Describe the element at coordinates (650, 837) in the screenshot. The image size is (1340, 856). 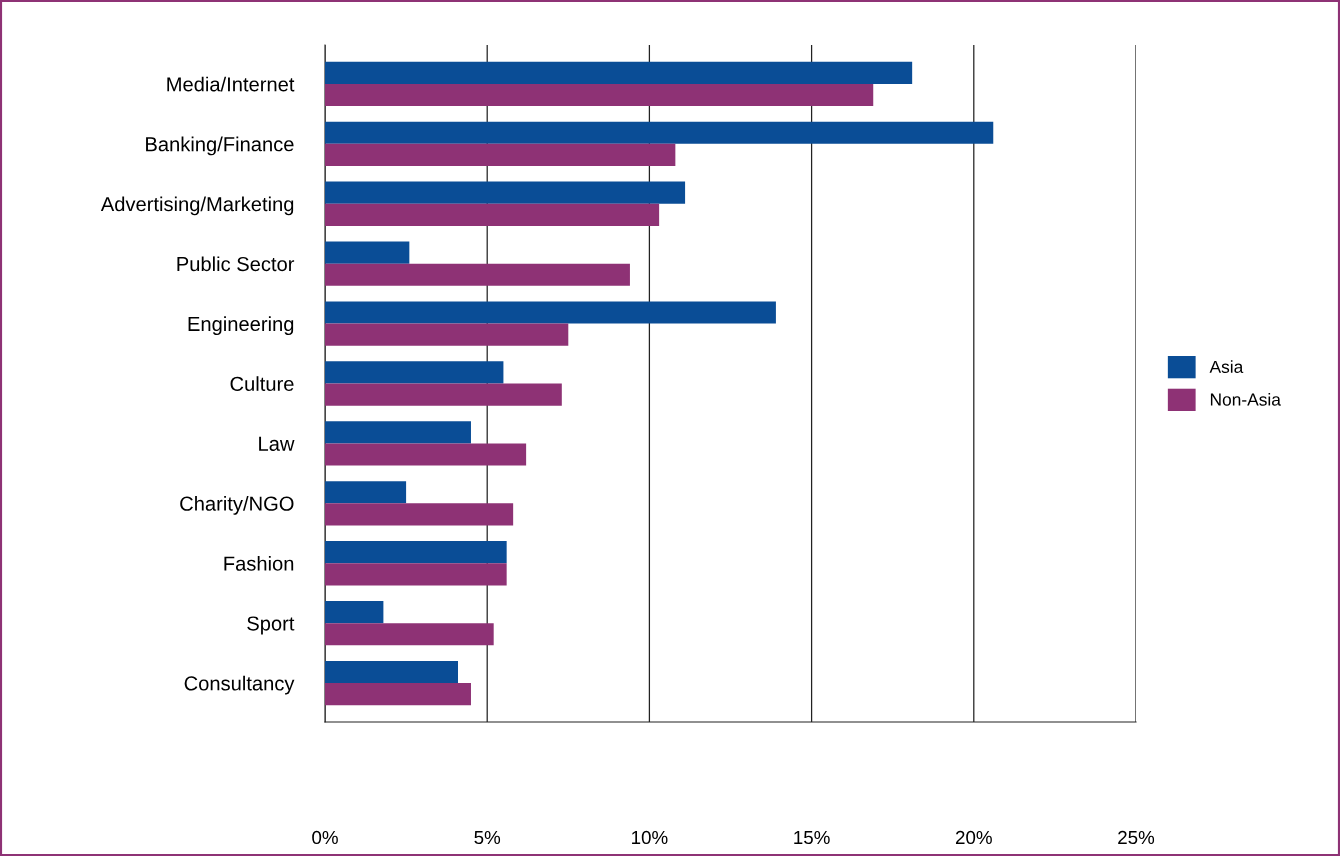
I see `x-tick-label: 10%` at that location.